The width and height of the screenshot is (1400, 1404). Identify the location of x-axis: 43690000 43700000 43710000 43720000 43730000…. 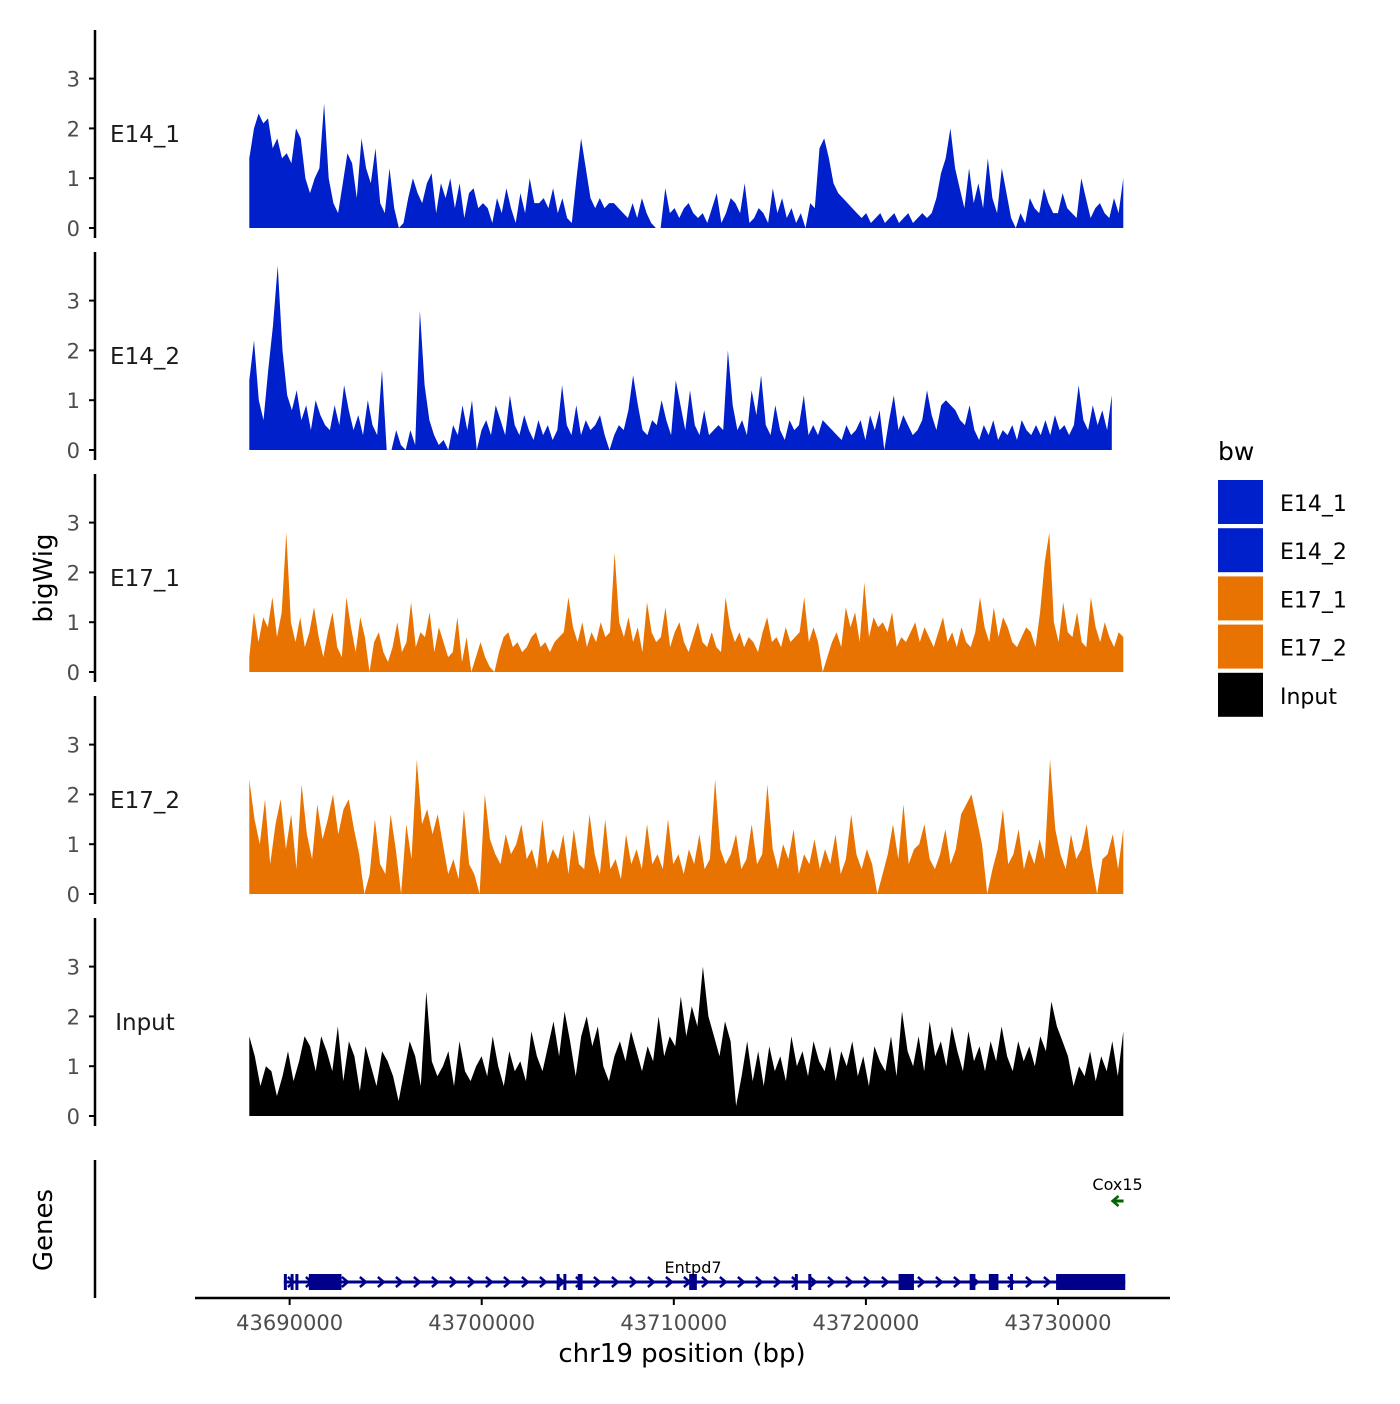
(682, 1332).